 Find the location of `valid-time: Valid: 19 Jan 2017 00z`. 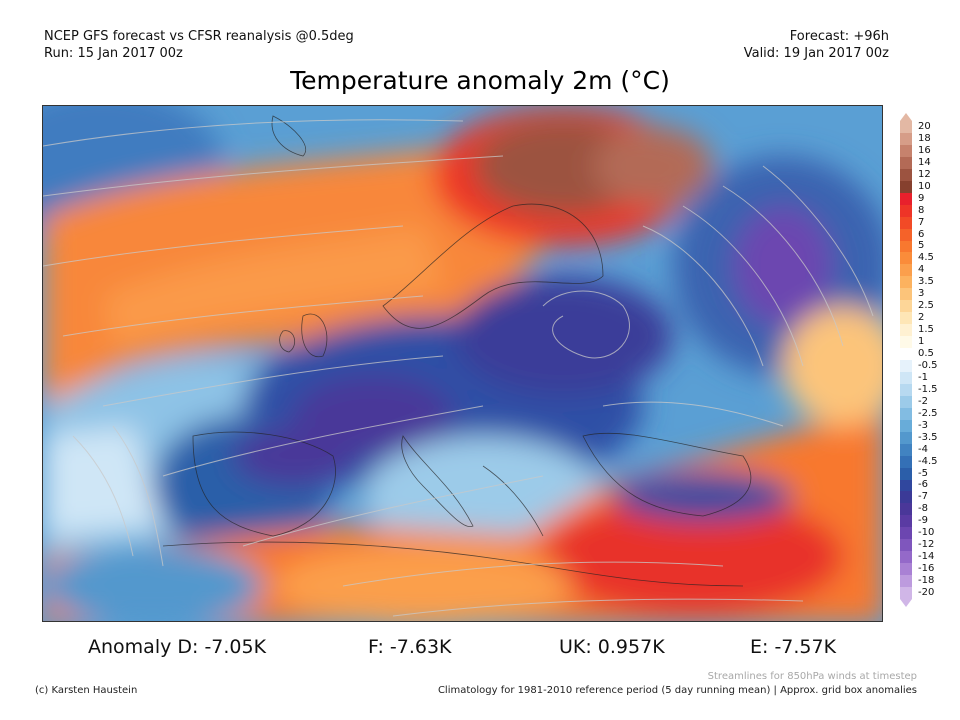

valid-time: Valid: 19 Jan 2017 00z is located at coordinates (816, 53).